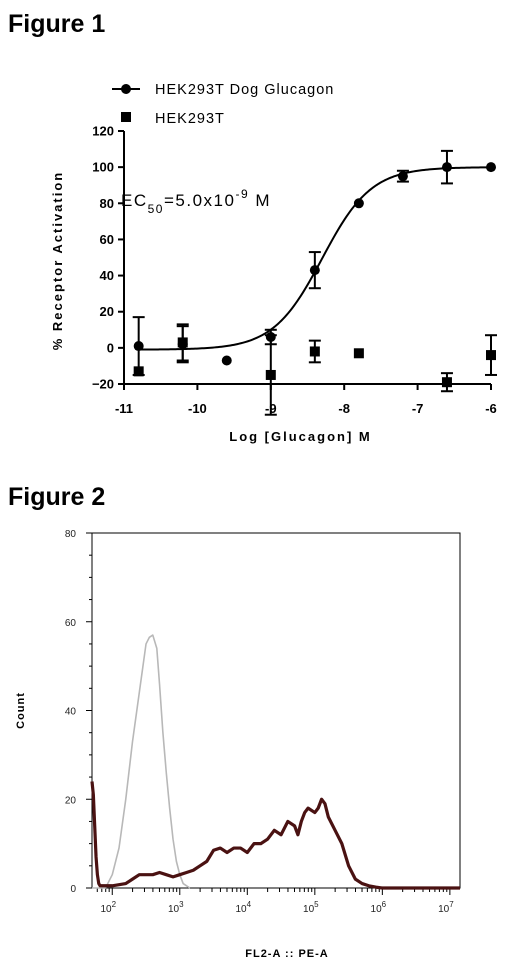 Image resolution: width=518 pixels, height=976 pixels. I want to click on x-tick-label: -8, so click(344, 408).